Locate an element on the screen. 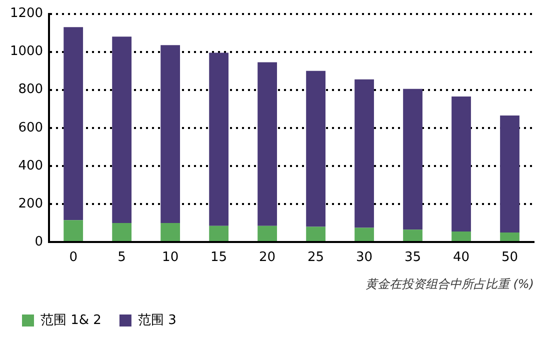 The width and height of the screenshot is (550, 341). y-tick-label: 0 is located at coordinates (39, 242).